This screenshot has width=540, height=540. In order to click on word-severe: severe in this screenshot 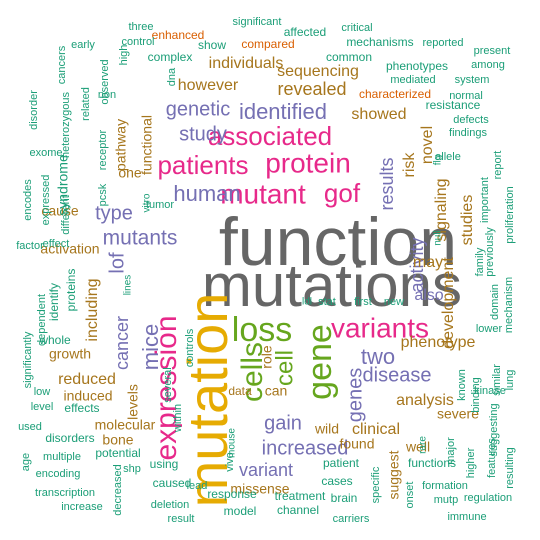, I will do `click(458, 414)`.